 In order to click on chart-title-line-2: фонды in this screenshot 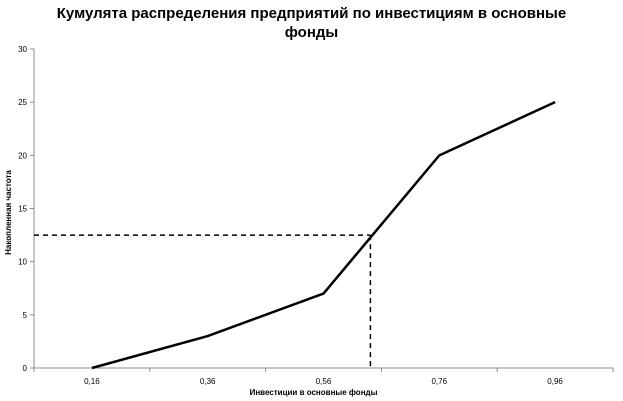, I will do `click(311, 32)`.